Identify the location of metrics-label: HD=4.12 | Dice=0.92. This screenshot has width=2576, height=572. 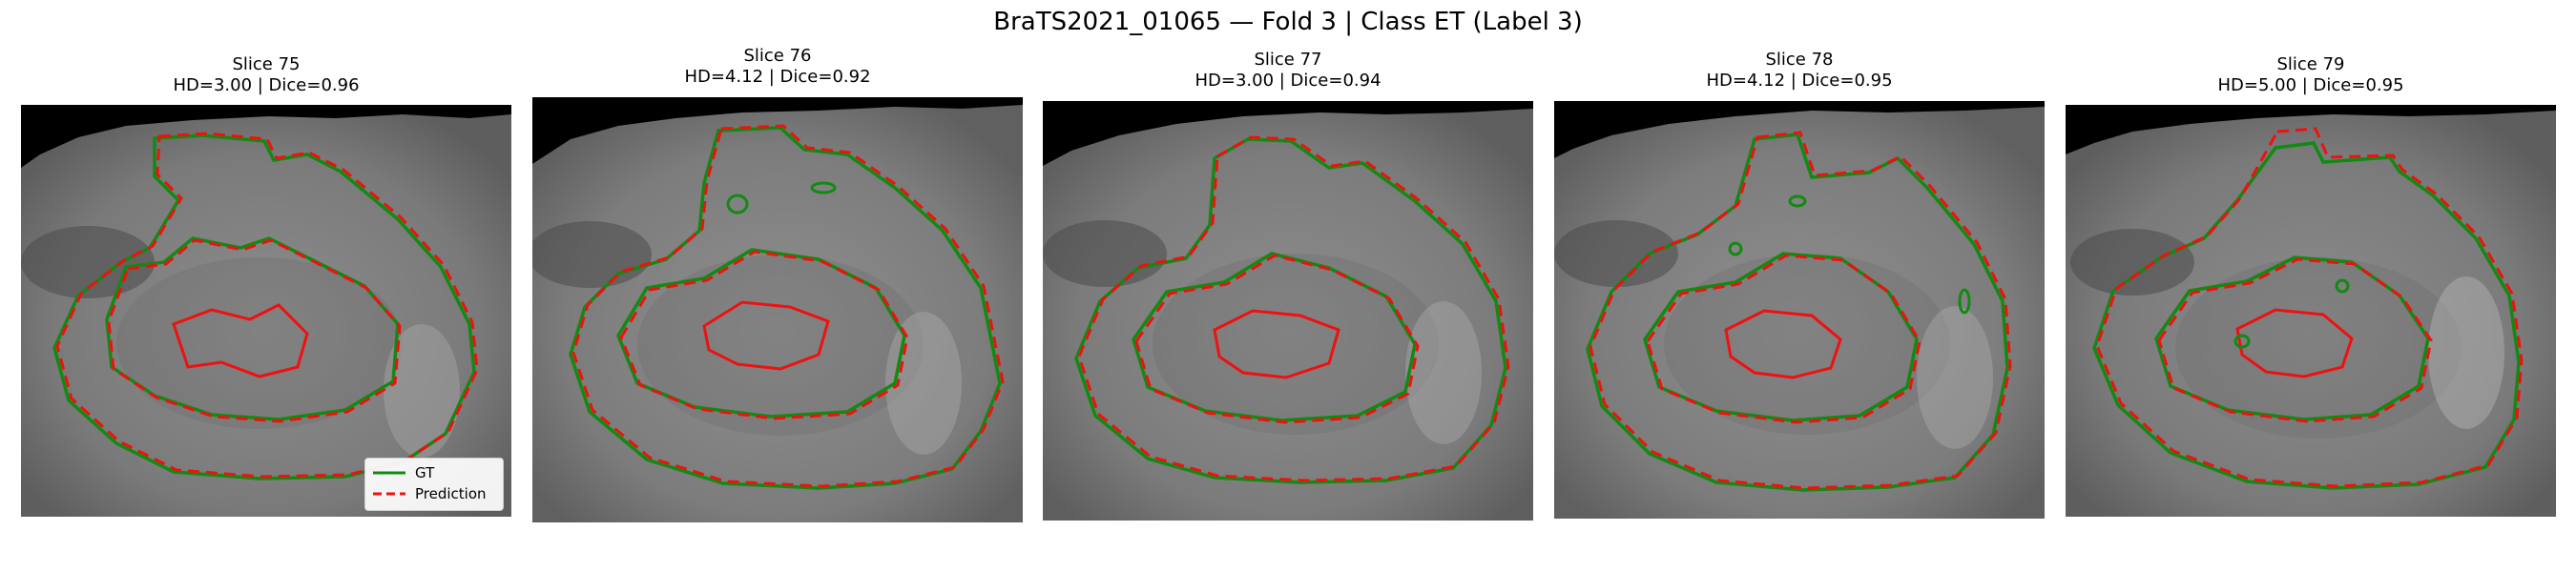
(777, 77).